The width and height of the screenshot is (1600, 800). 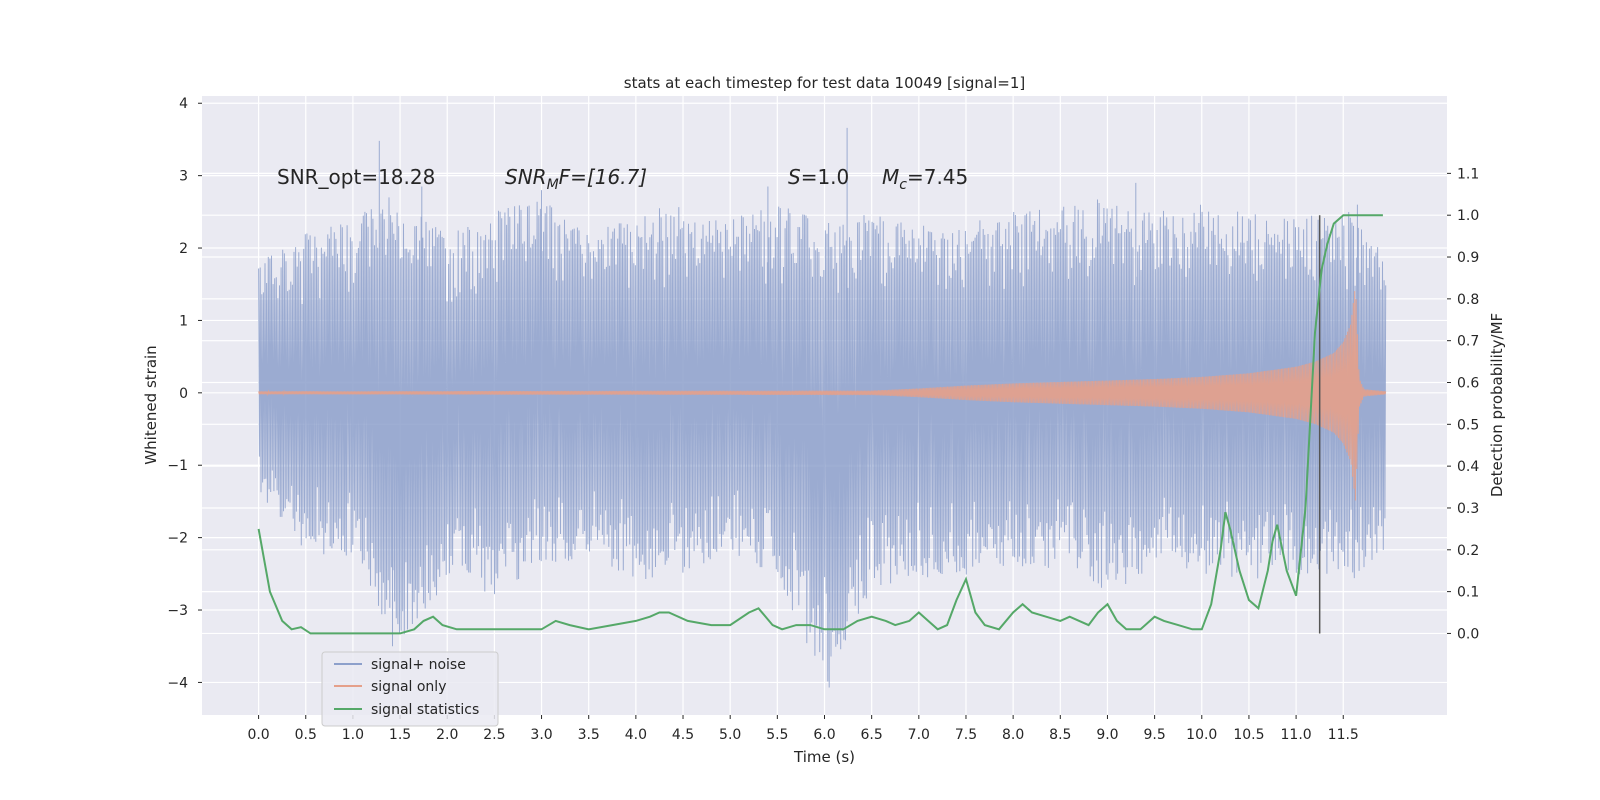 What do you see at coordinates (966, 735) in the screenshot?
I see `x-tick-label: 7.5` at bounding box center [966, 735].